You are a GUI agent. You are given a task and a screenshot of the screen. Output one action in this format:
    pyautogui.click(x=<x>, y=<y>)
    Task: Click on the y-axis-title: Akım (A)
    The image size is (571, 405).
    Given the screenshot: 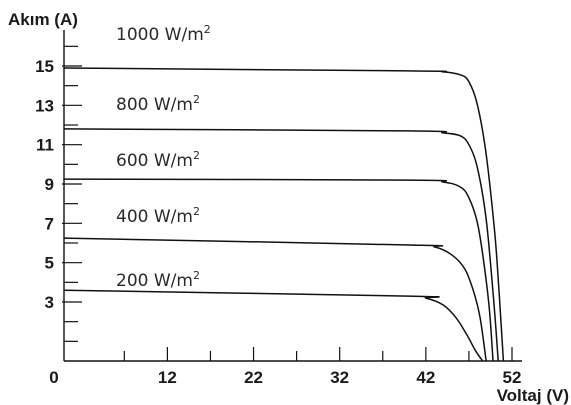 What is the action you would take?
    pyautogui.click(x=43, y=19)
    